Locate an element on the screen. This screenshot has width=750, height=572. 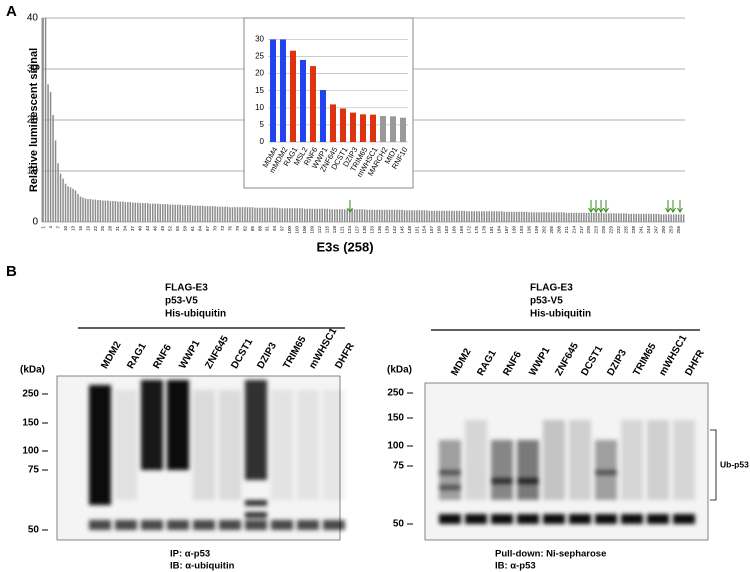
x-tick-label: 202 is located at coordinates (543, 230).